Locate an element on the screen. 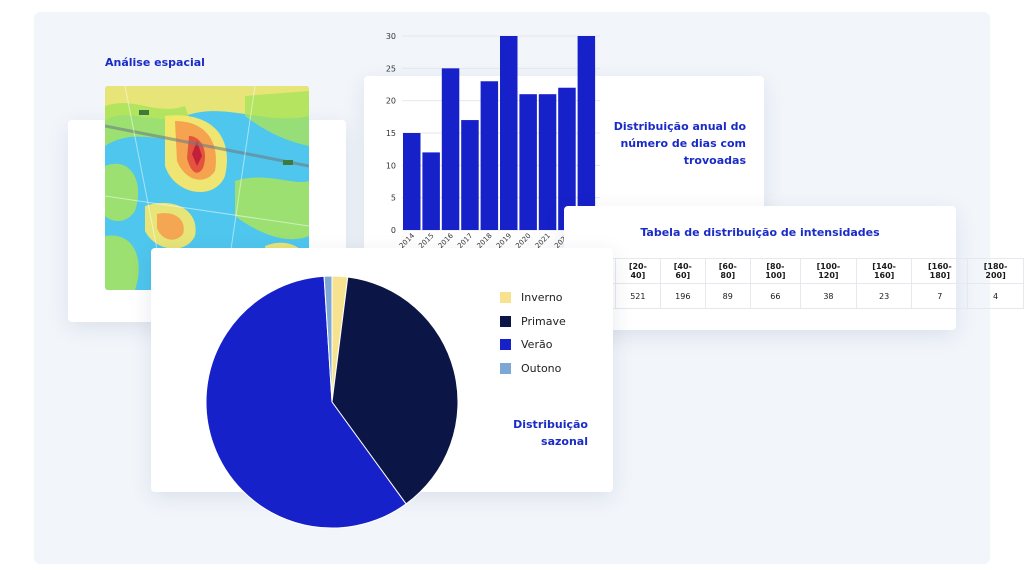  y-tick-label: 15 is located at coordinates (391, 133).